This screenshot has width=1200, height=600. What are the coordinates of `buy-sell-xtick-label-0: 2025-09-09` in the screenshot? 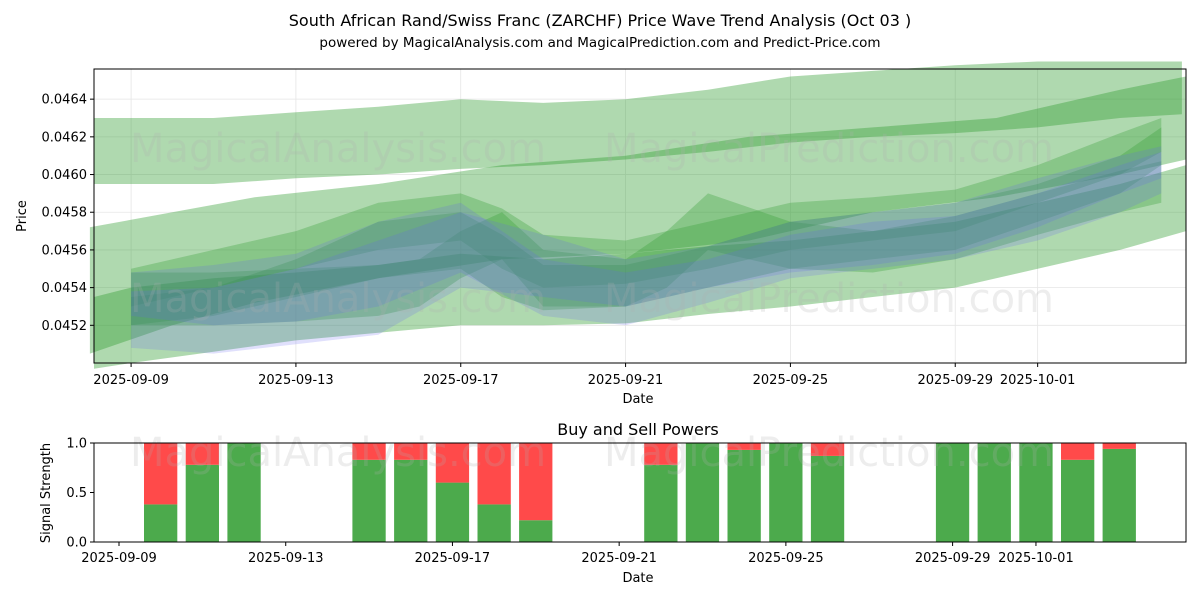 It's located at (119, 558).